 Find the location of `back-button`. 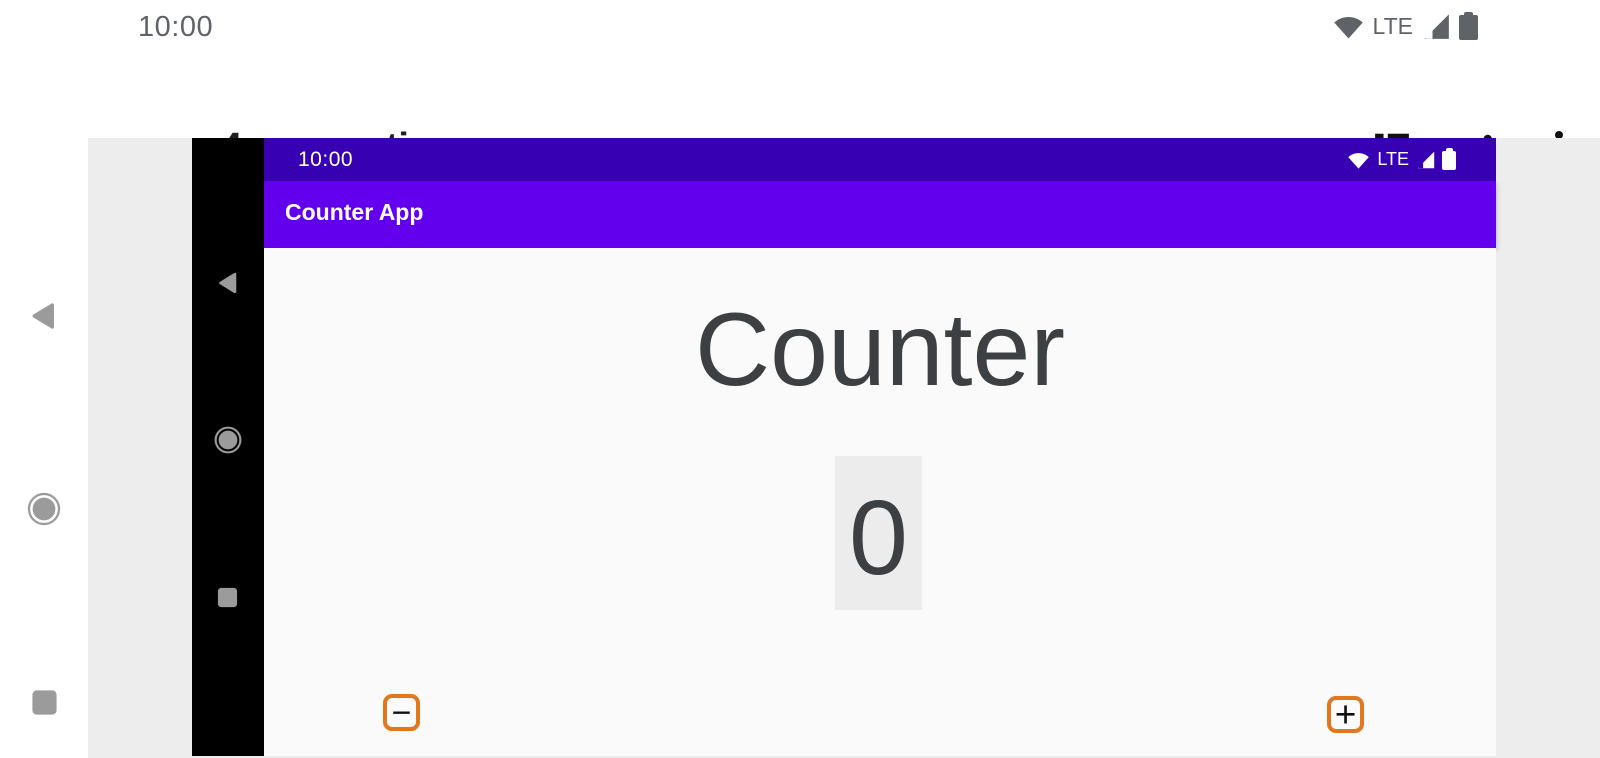

back-button is located at coordinates (43, 316).